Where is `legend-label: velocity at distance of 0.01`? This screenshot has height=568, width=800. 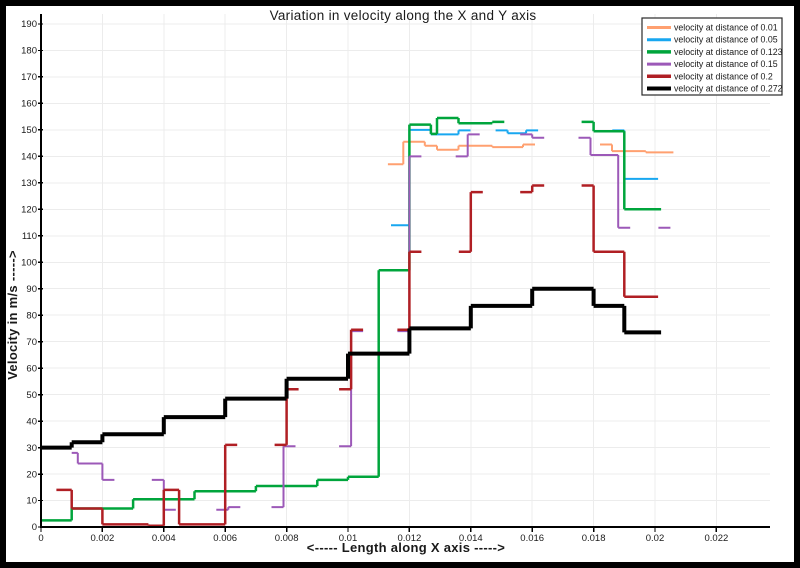
legend-label: velocity at distance of 0.01 is located at coordinates (726, 28).